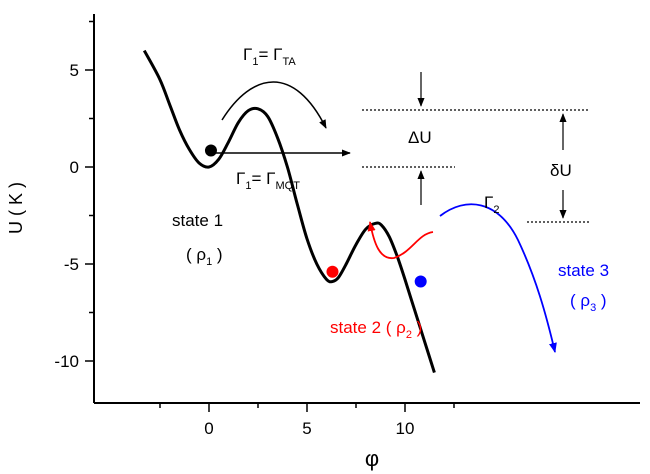  What do you see at coordinates (204, 256) in the screenshot?
I see `state1-rho: ( ρ1 )` at bounding box center [204, 256].